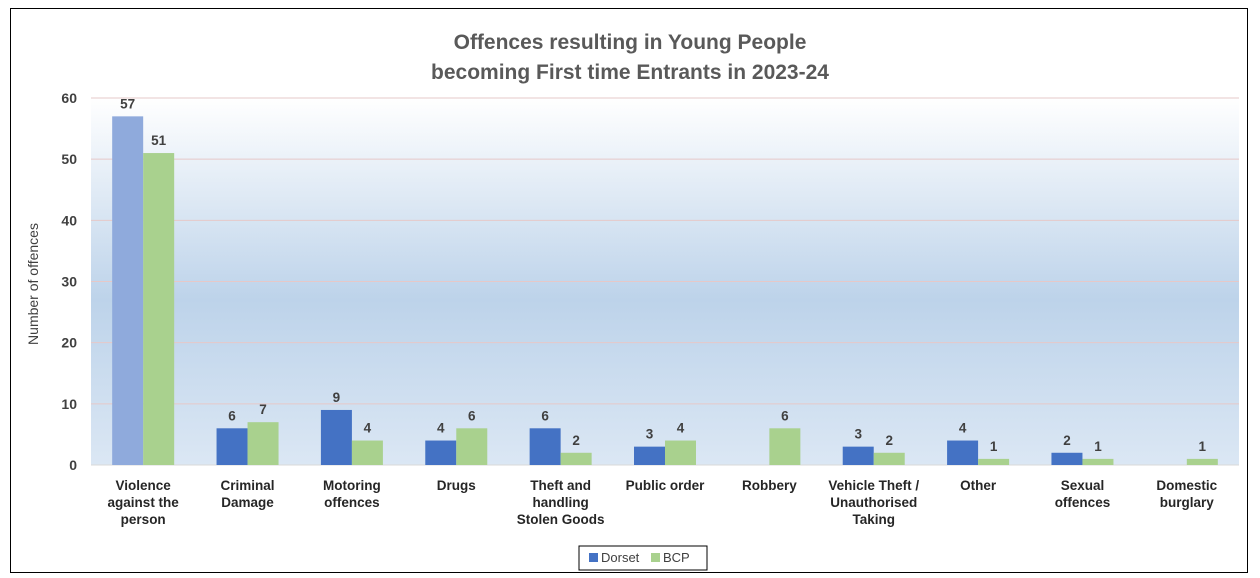 Image resolution: width=1260 pixels, height=578 pixels. I want to click on category-label: Unauthorised, so click(873, 502).